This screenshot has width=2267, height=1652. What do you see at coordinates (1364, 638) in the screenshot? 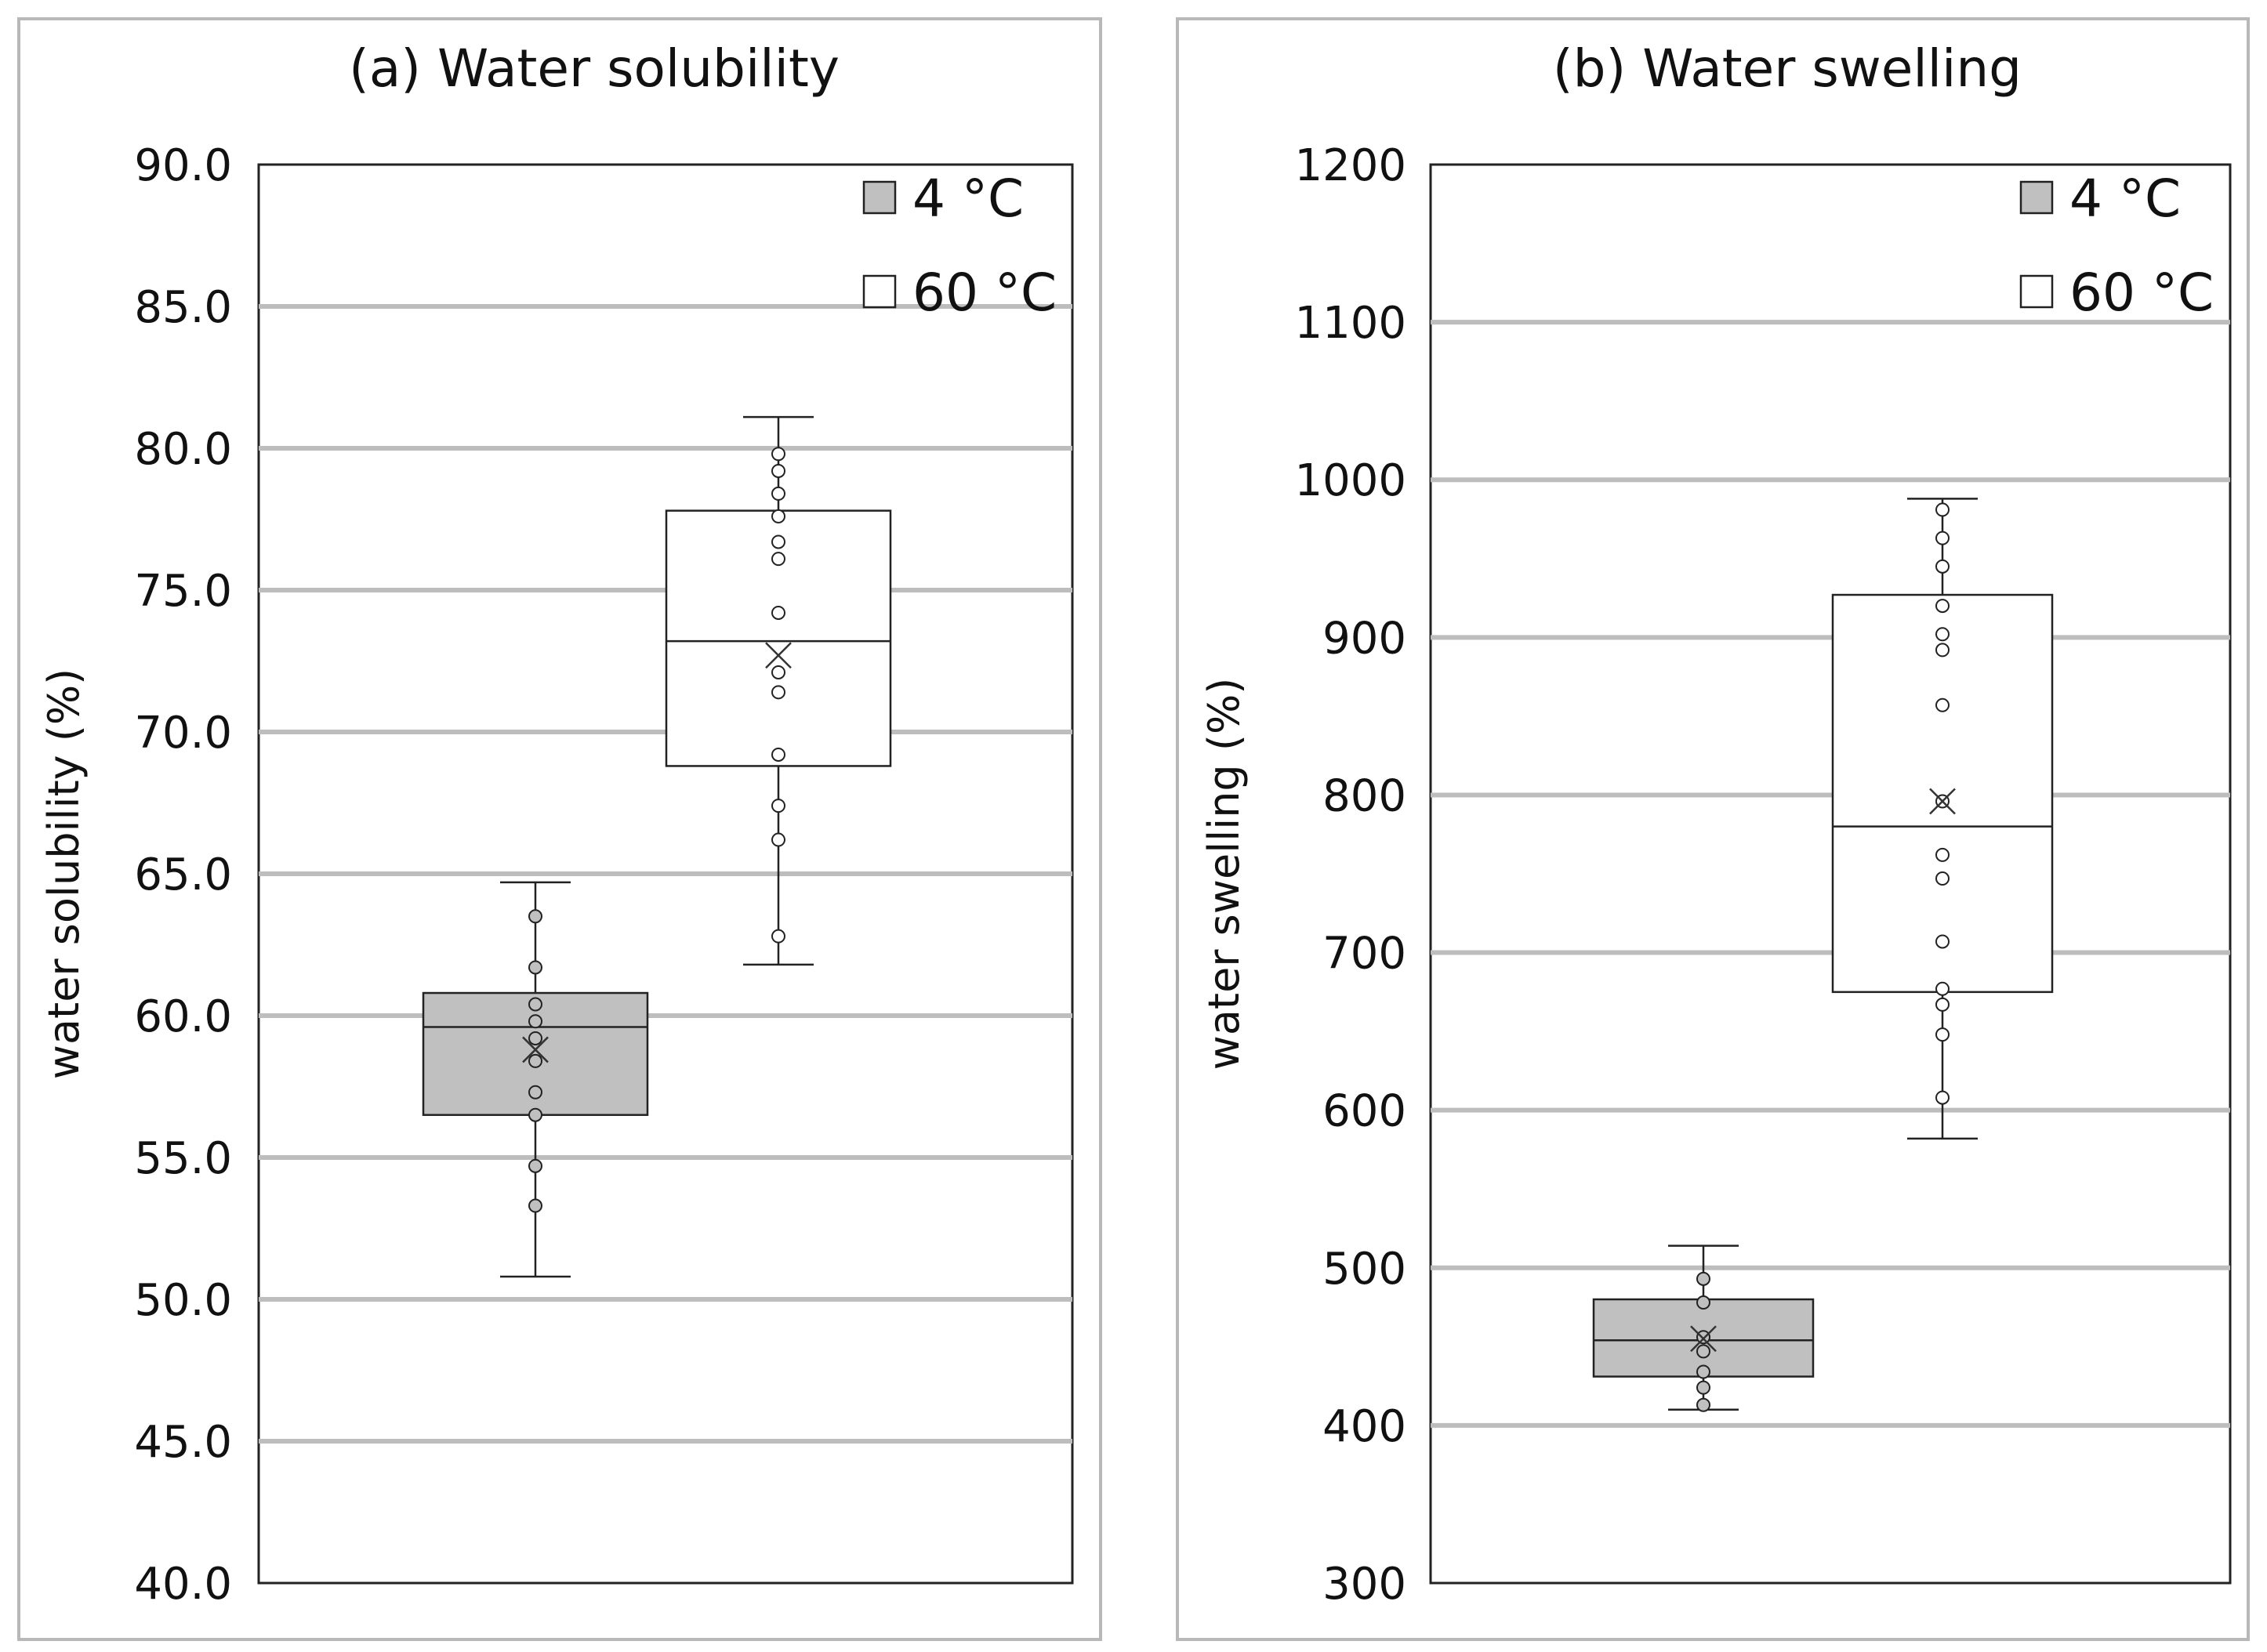
I see `y-tick-label: 900` at bounding box center [1364, 638].